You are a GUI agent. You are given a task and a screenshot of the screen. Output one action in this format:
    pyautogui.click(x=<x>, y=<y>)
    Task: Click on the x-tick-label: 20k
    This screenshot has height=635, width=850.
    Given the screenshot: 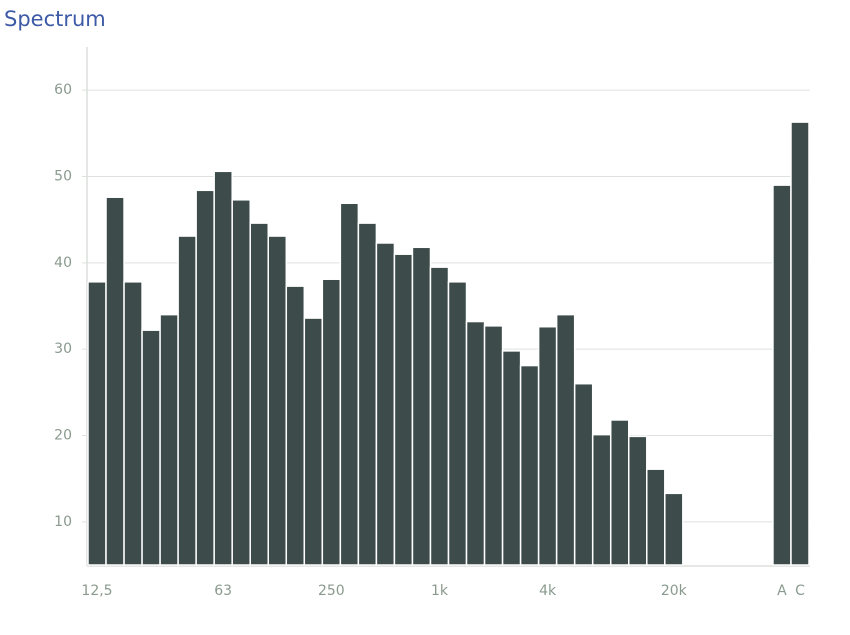 What is the action you would take?
    pyautogui.click(x=674, y=591)
    